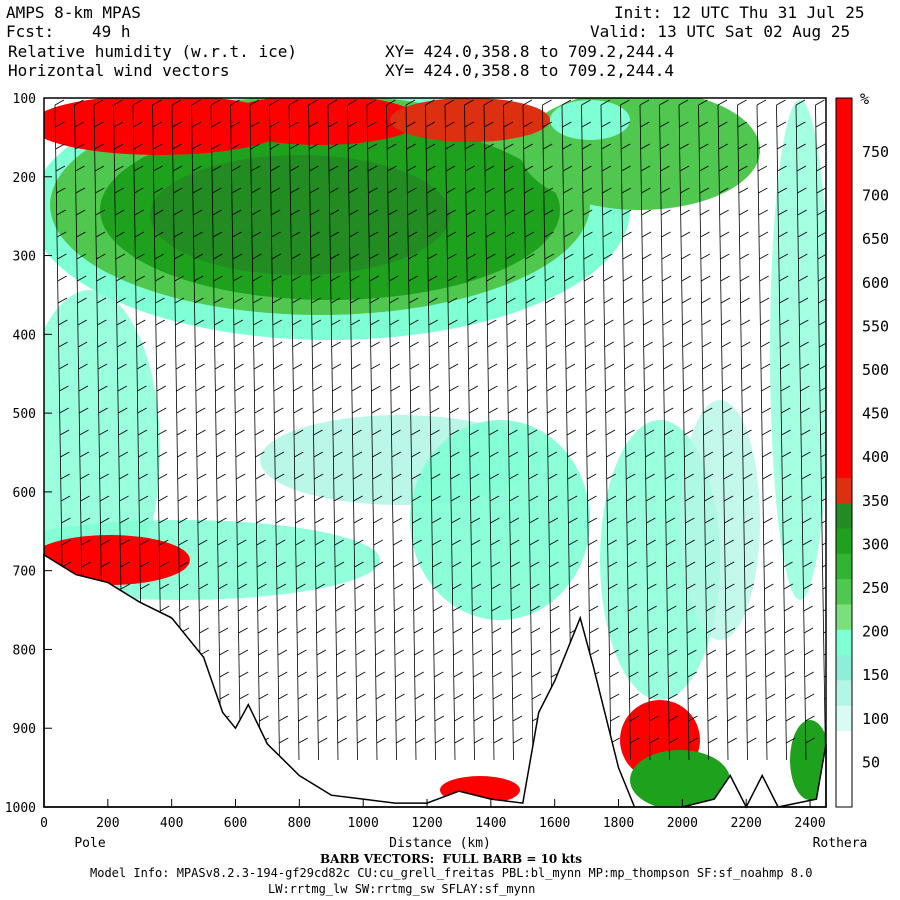 The image size is (900, 900). What do you see at coordinates (426, 823) in the screenshot?
I see `x-tick-label: 1200` at bounding box center [426, 823].